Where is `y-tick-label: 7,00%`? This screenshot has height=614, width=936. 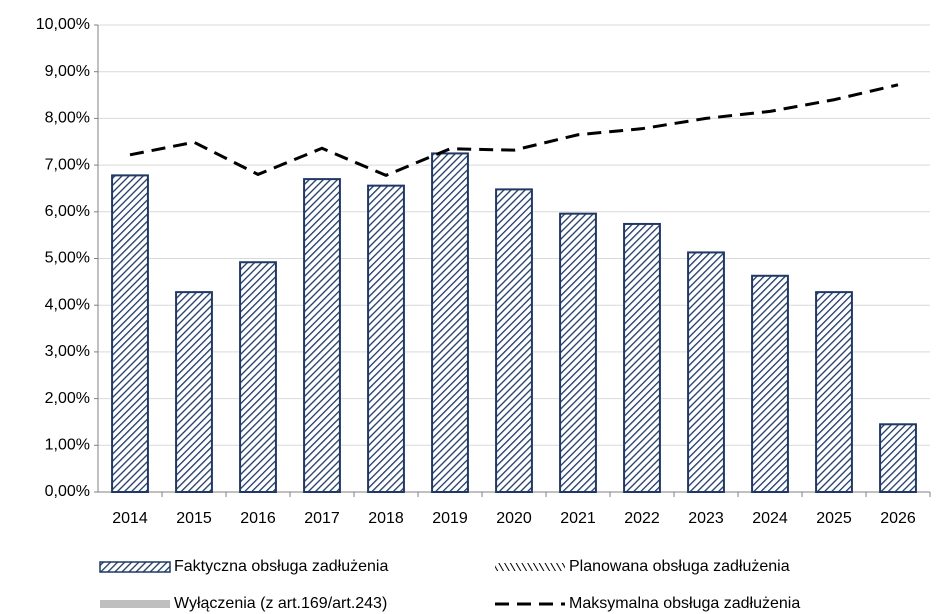 y-tick-label: 7,00% is located at coordinates (67, 164).